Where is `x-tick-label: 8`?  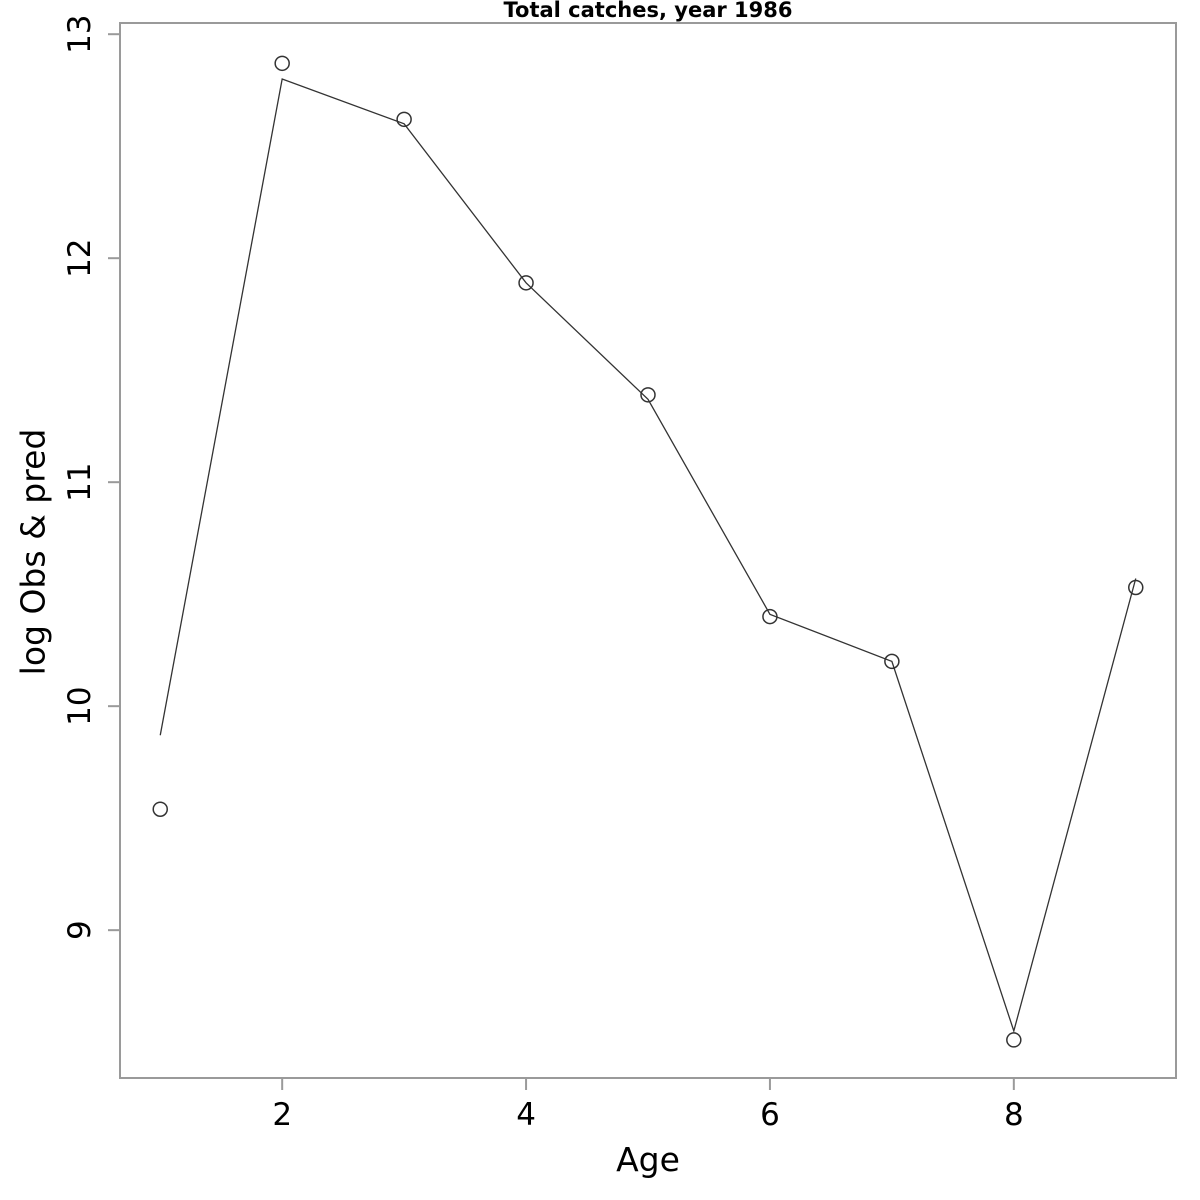
x-tick-label: 8 is located at coordinates (1014, 1115).